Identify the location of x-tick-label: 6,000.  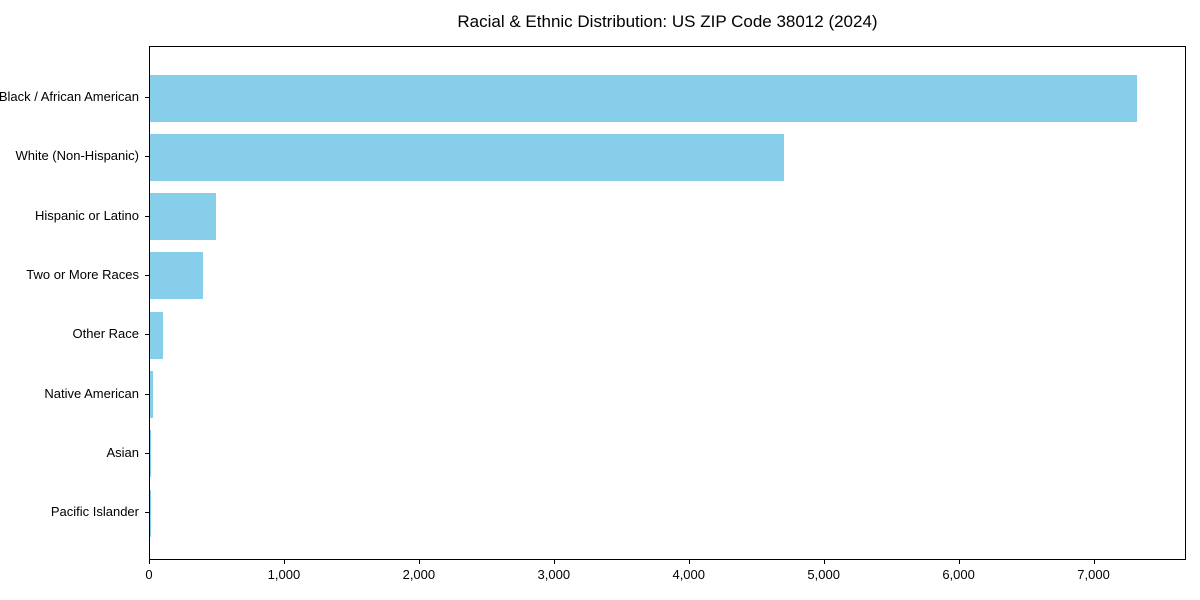
(958, 574).